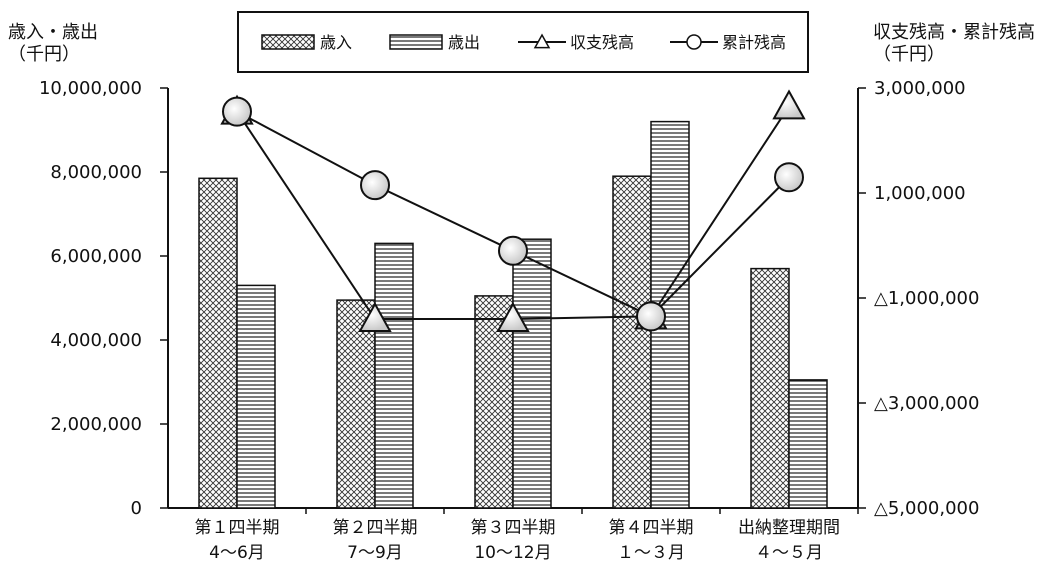 Image resolution: width=1058 pixels, height=569 pixels. What do you see at coordinates (512, 553) in the screenshot?
I see `category-sublabel: 10〜12月` at bounding box center [512, 553].